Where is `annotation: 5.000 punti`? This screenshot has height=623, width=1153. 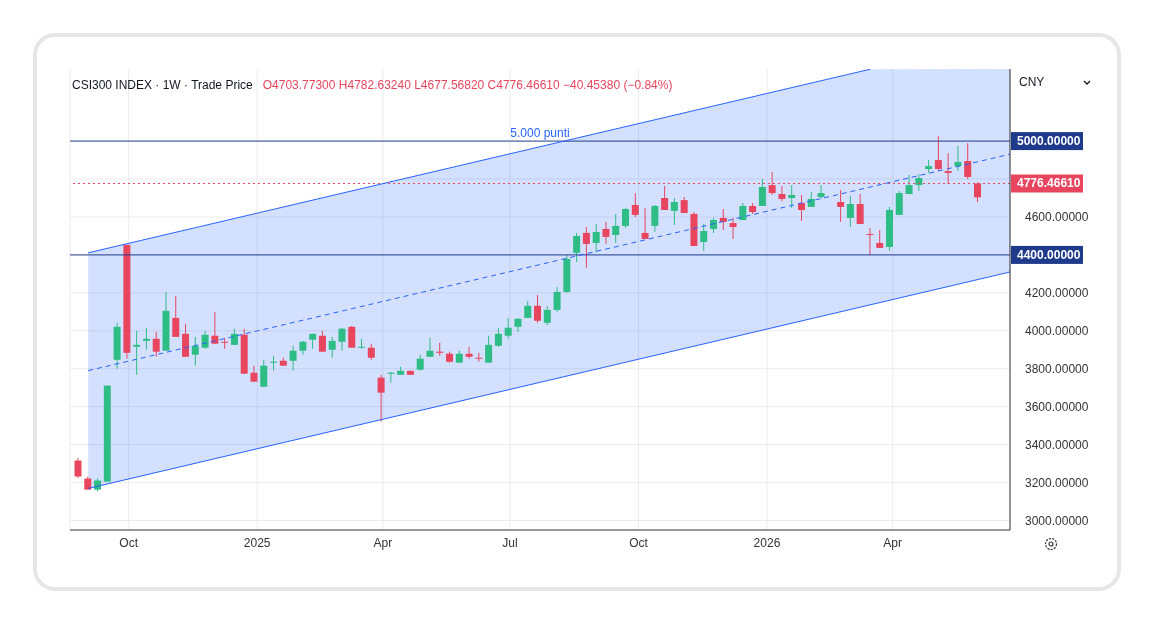 annotation: 5.000 punti is located at coordinates (540, 133).